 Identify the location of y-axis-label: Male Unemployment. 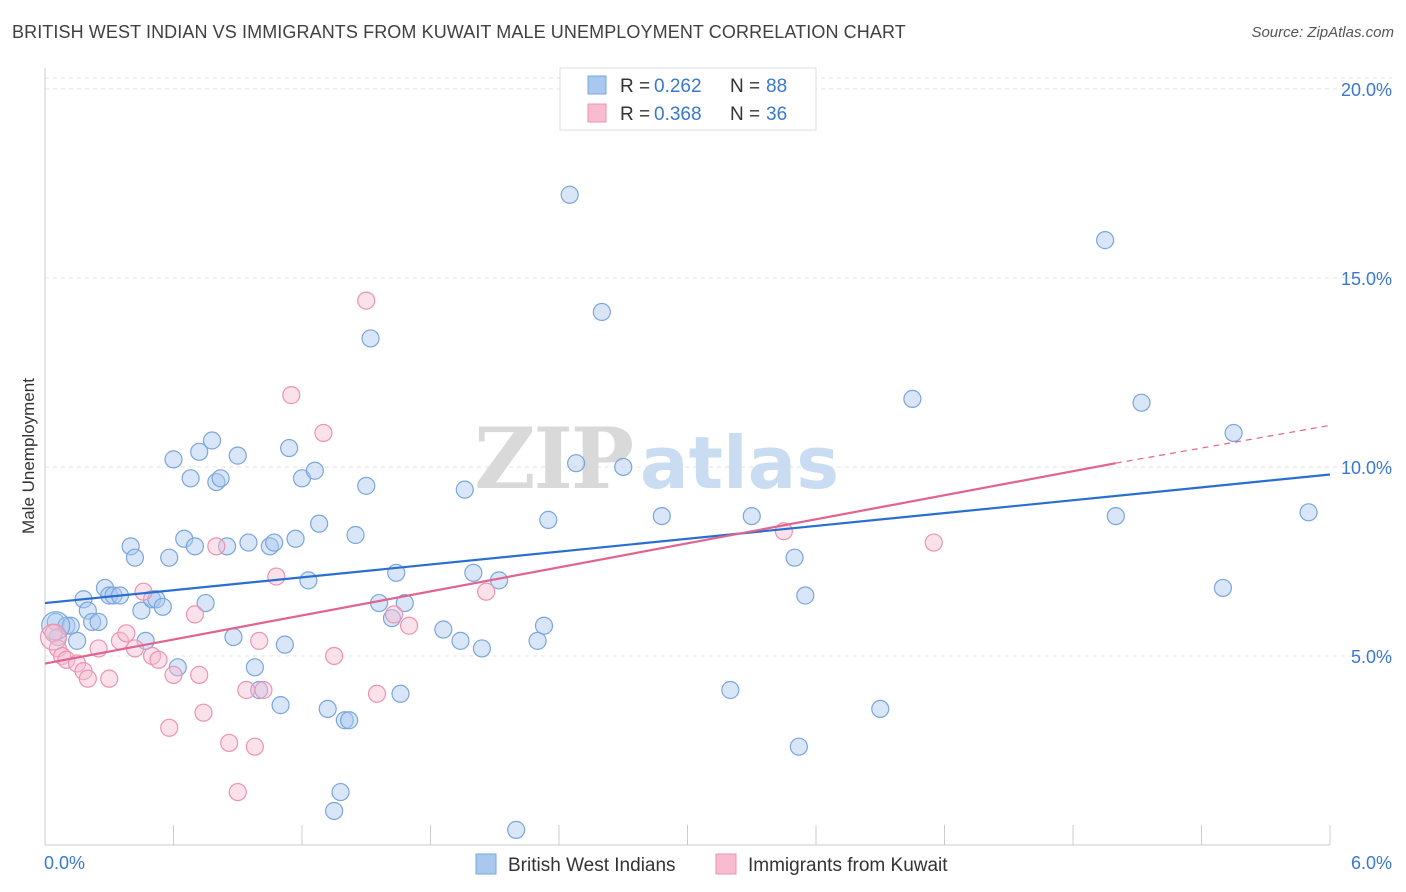
(28, 456).